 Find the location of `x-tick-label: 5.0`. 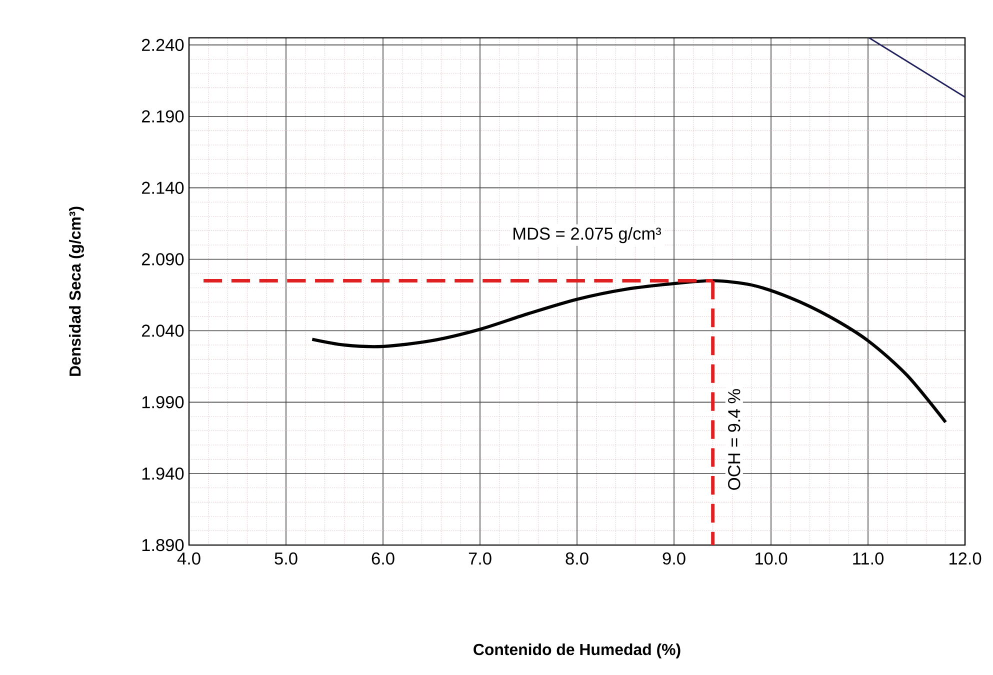

x-tick-label: 5.0 is located at coordinates (286, 558).